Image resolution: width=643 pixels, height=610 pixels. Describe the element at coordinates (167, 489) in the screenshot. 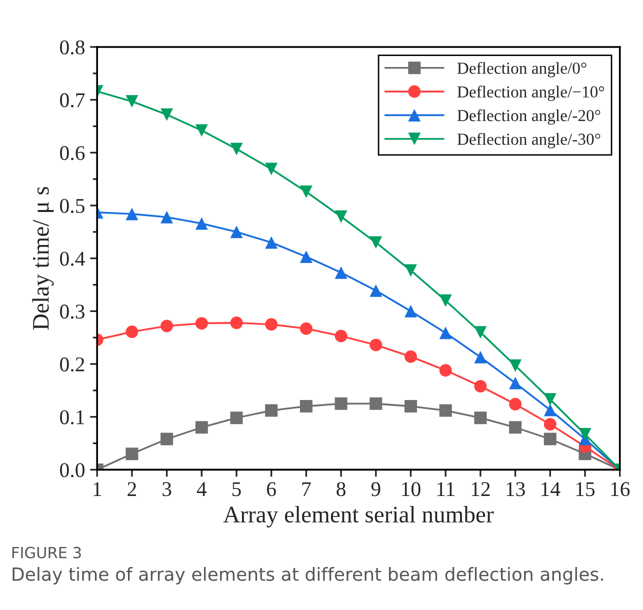

I see `x-tick-label: 3` at that location.